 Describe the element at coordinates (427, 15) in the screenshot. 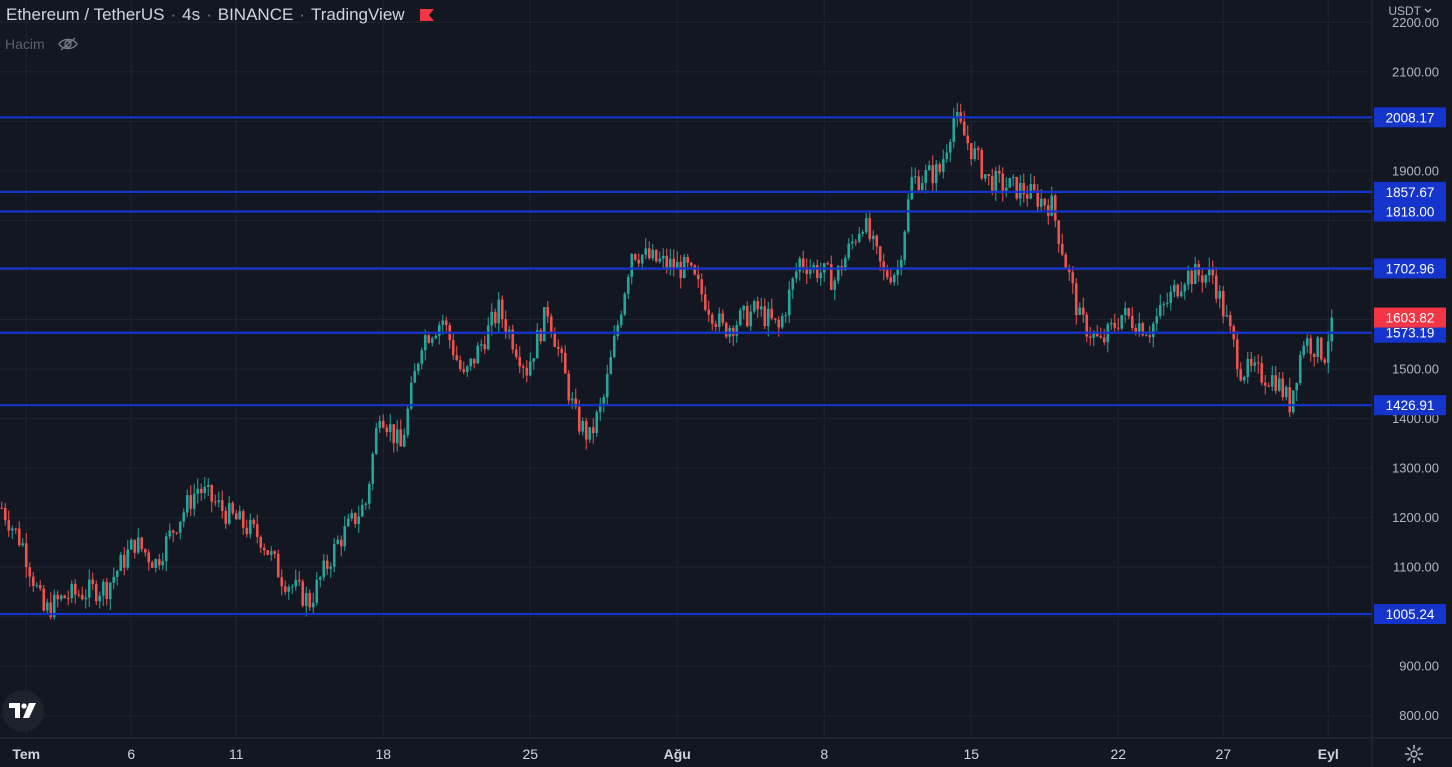

I see `flag-icon` at that location.